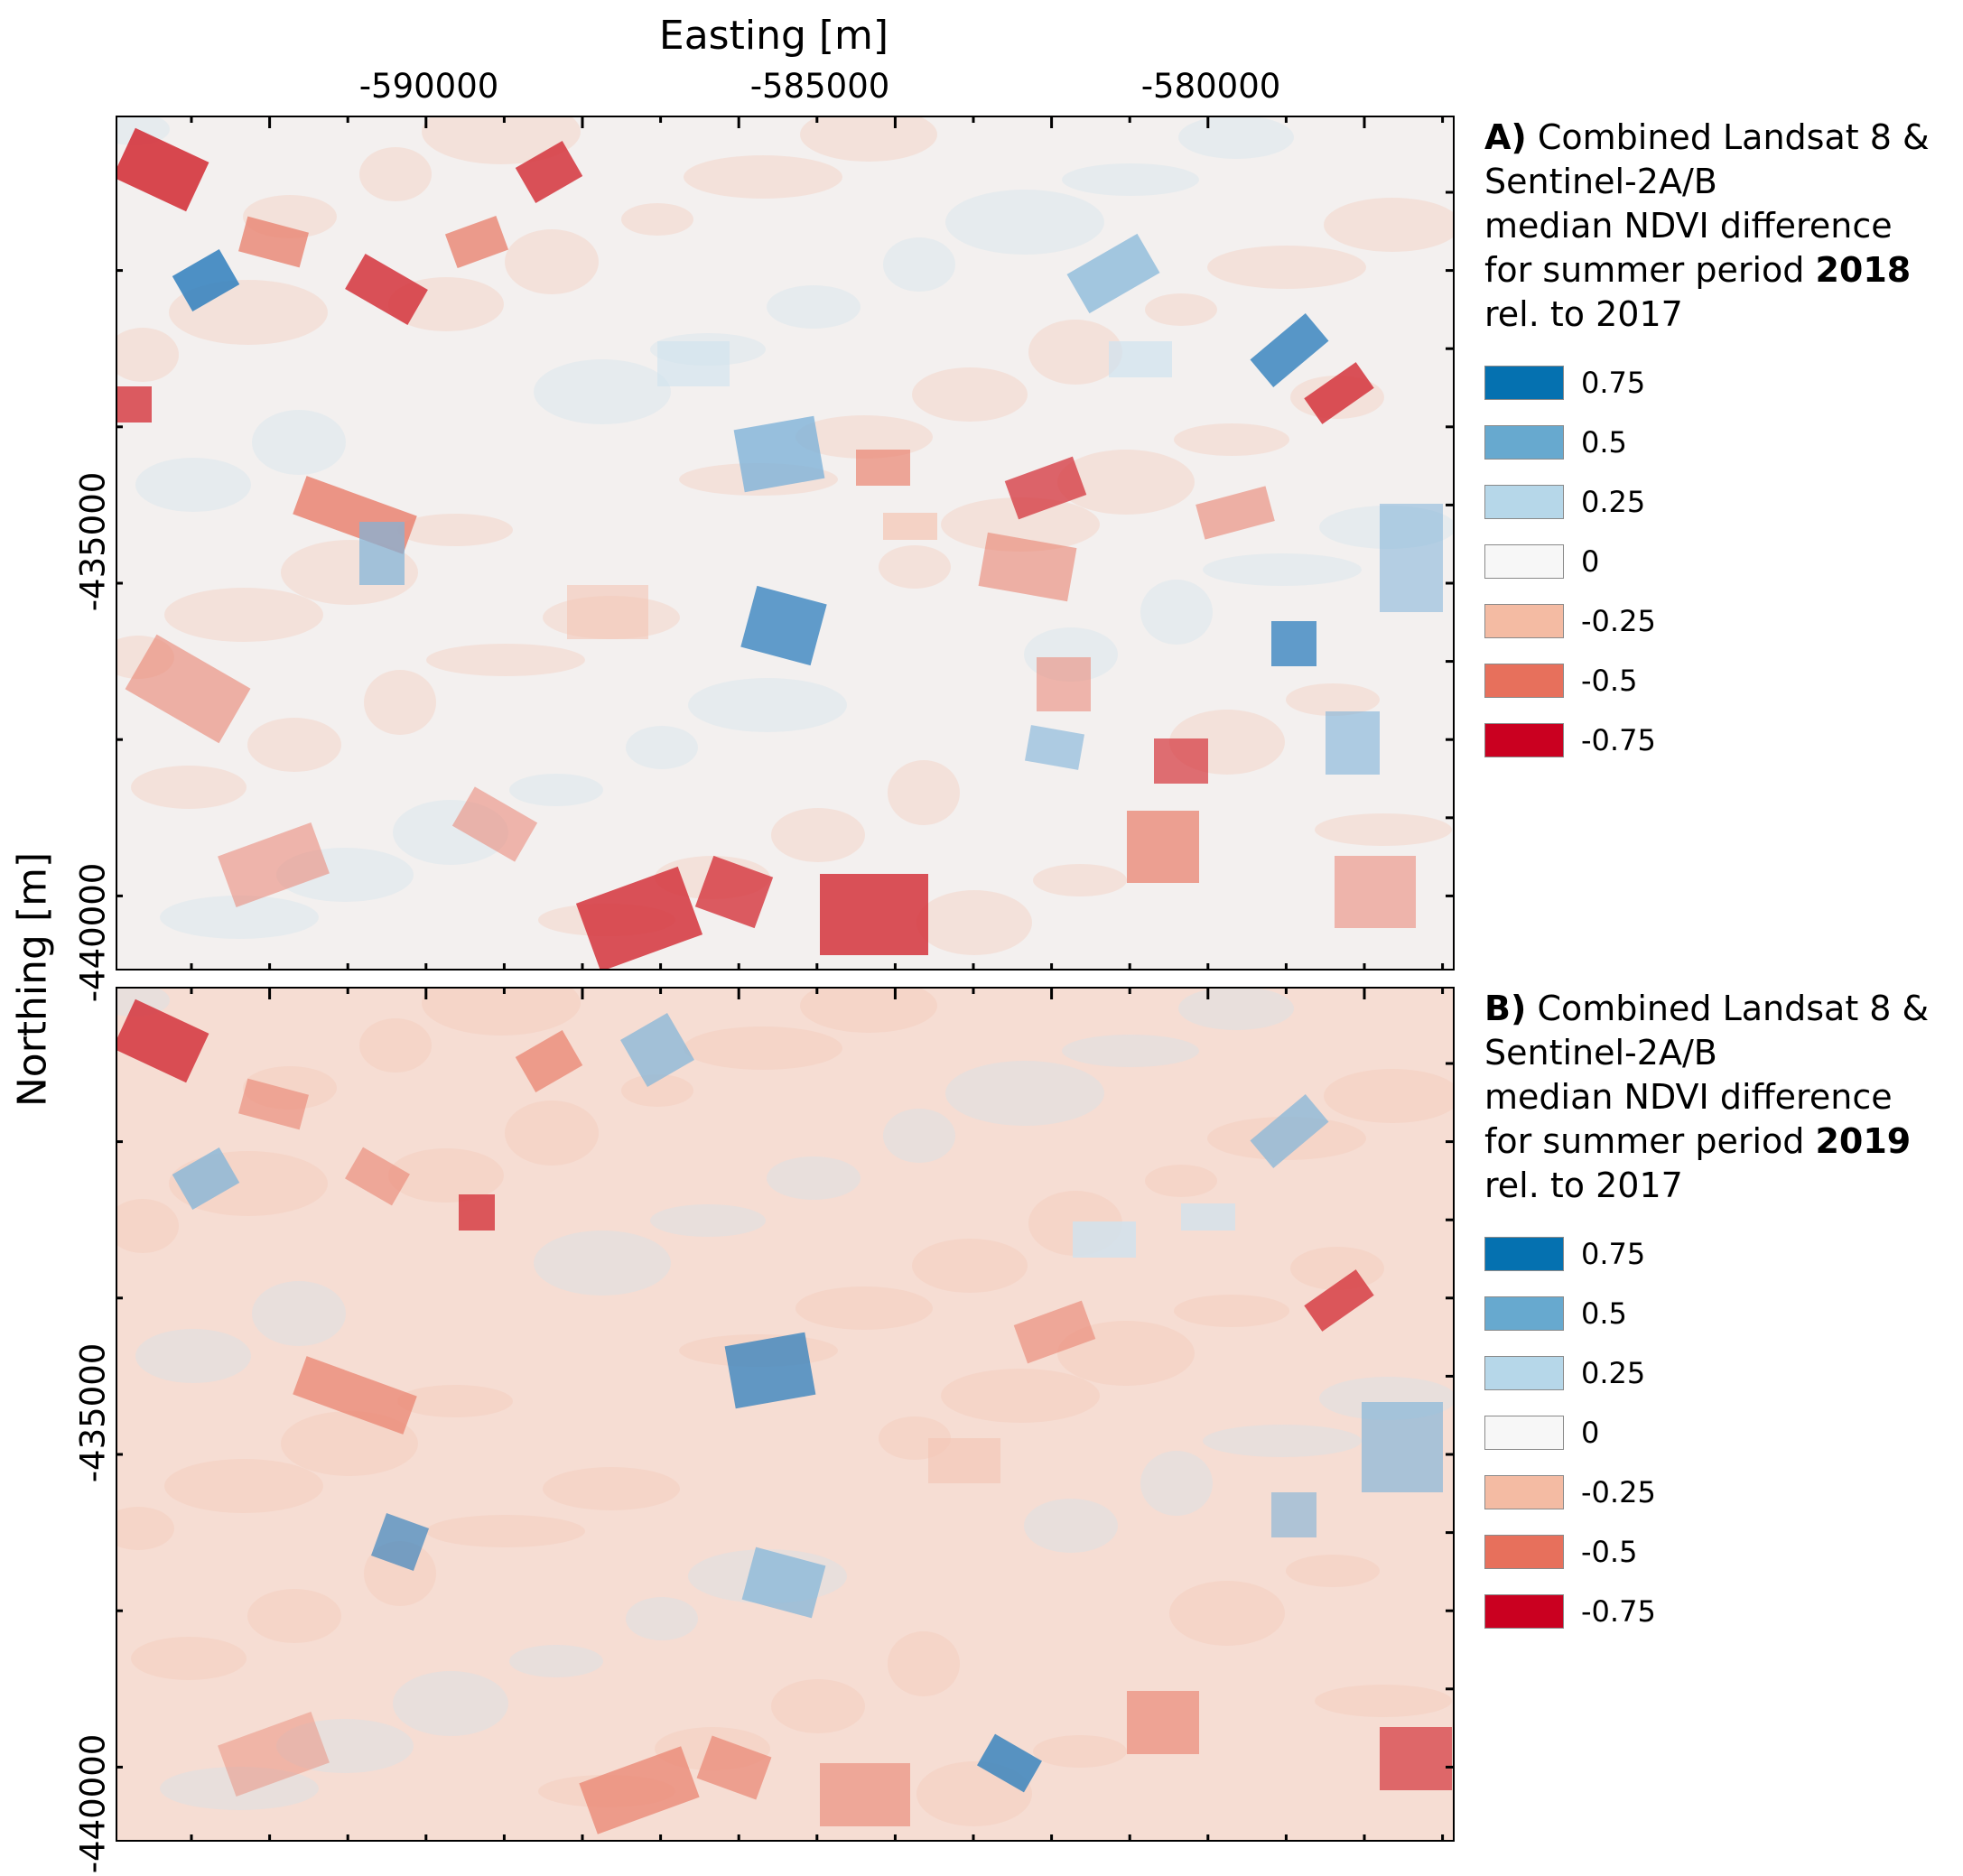 The image size is (1963, 1876). What do you see at coordinates (428, 87) in the screenshot?
I see `x-tick-label: -590000` at bounding box center [428, 87].